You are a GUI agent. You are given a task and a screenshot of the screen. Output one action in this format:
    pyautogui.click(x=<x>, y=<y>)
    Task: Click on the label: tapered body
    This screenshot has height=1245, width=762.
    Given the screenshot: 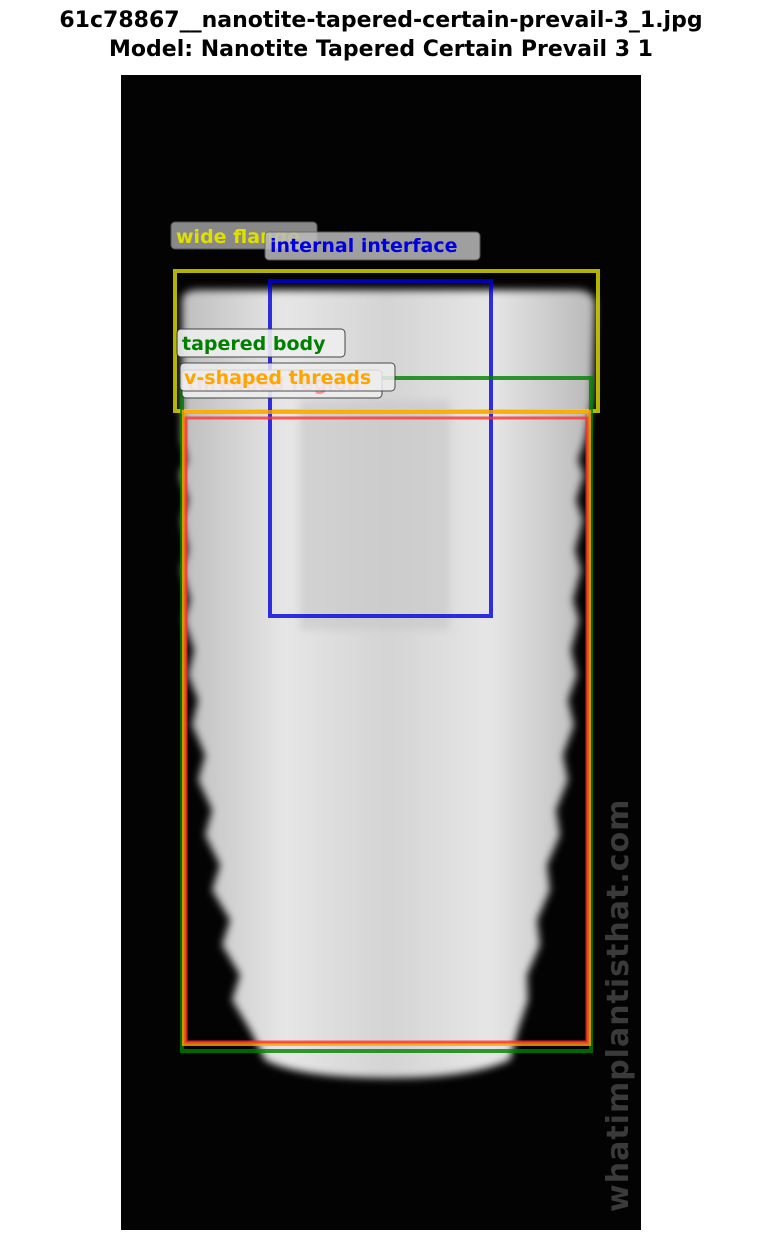 What is the action you would take?
    pyautogui.click(x=254, y=344)
    